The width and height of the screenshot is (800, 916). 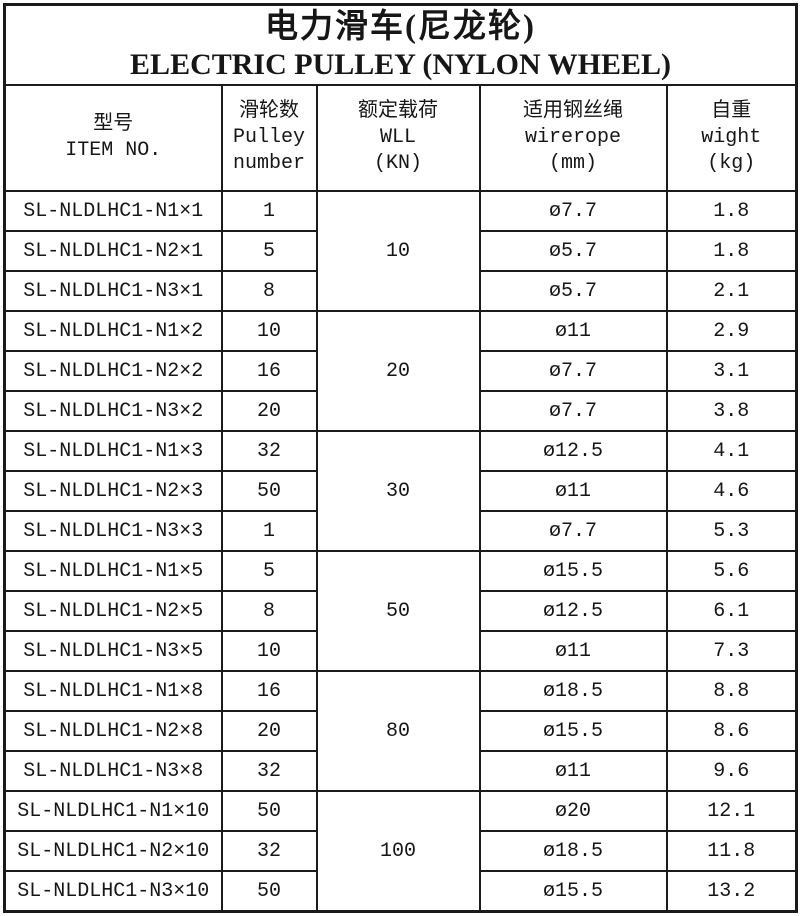 What do you see at coordinates (731, 771) in the screenshot?
I see `weight-cell: 9.6` at bounding box center [731, 771].